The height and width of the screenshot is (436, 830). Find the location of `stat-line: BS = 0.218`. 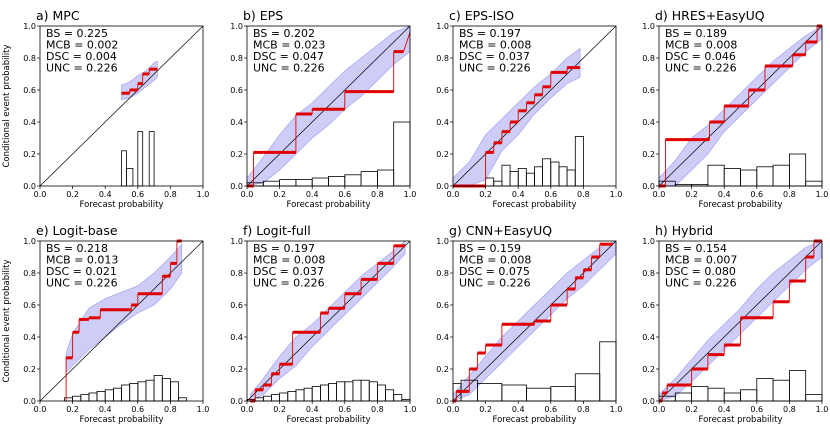

stat-line: BS = 0.218 is located at coordinates (77, 248).